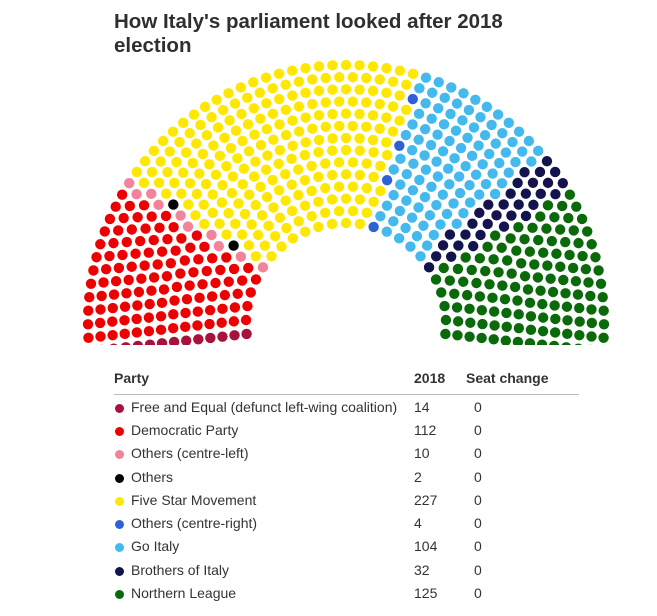 Image resolution: width=657 pixels, height=616 pixels. What do you see at coordinates (346, 381) in the screenshot?
I see `legend-header-row: Party 2018 Seat change` at bounding box center [346, 381].